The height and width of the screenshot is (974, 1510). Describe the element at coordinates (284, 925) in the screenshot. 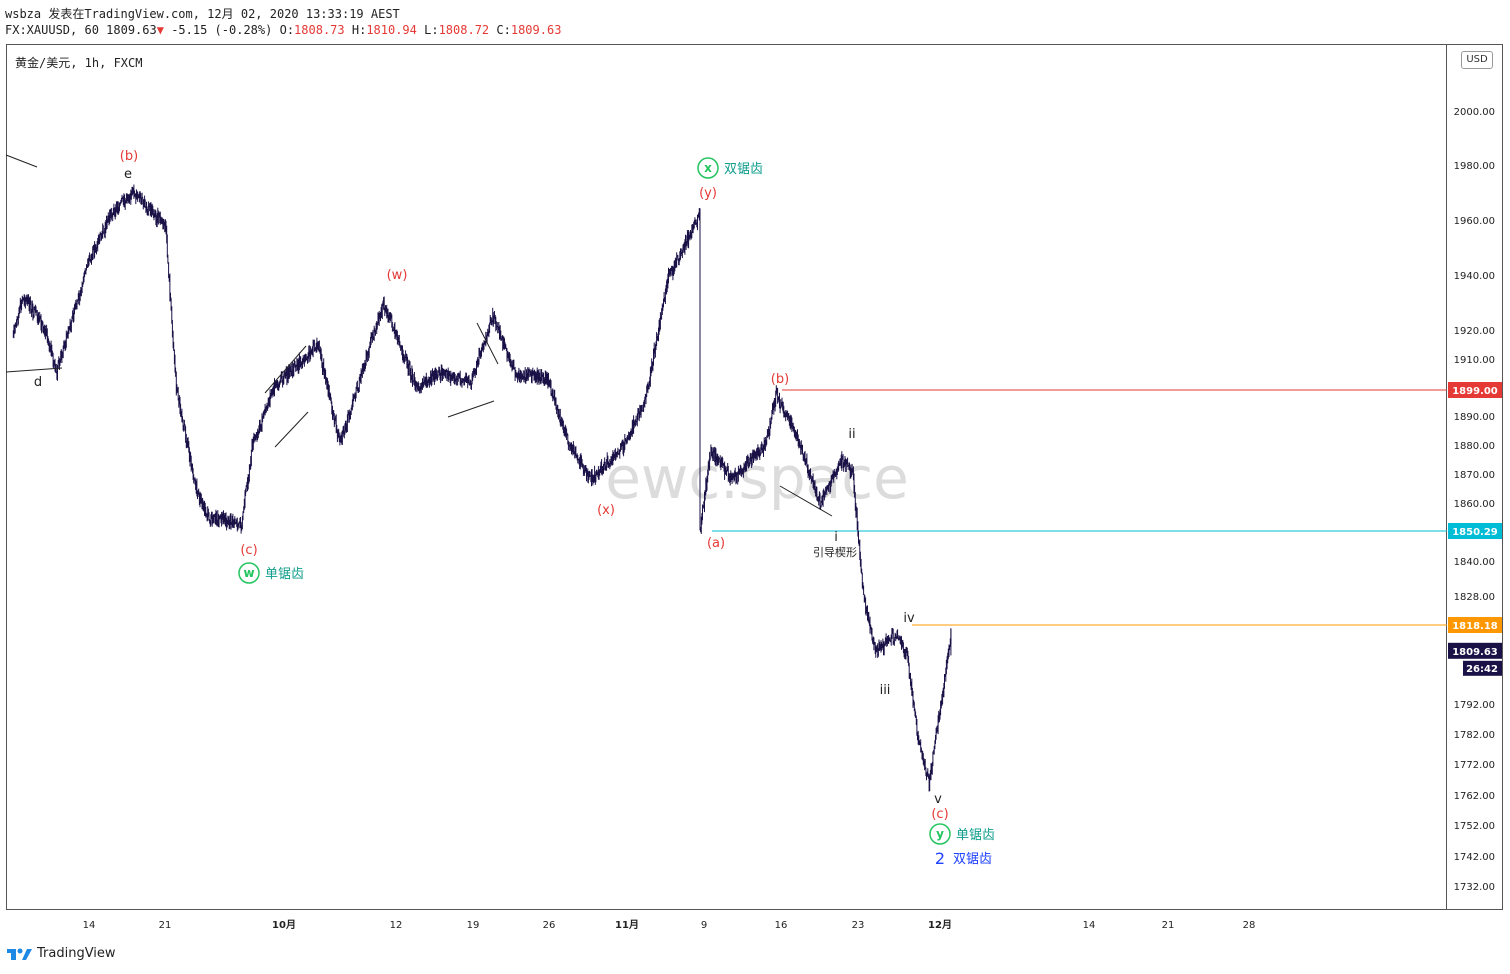

I see `x-tick-label: 10月` at that location.